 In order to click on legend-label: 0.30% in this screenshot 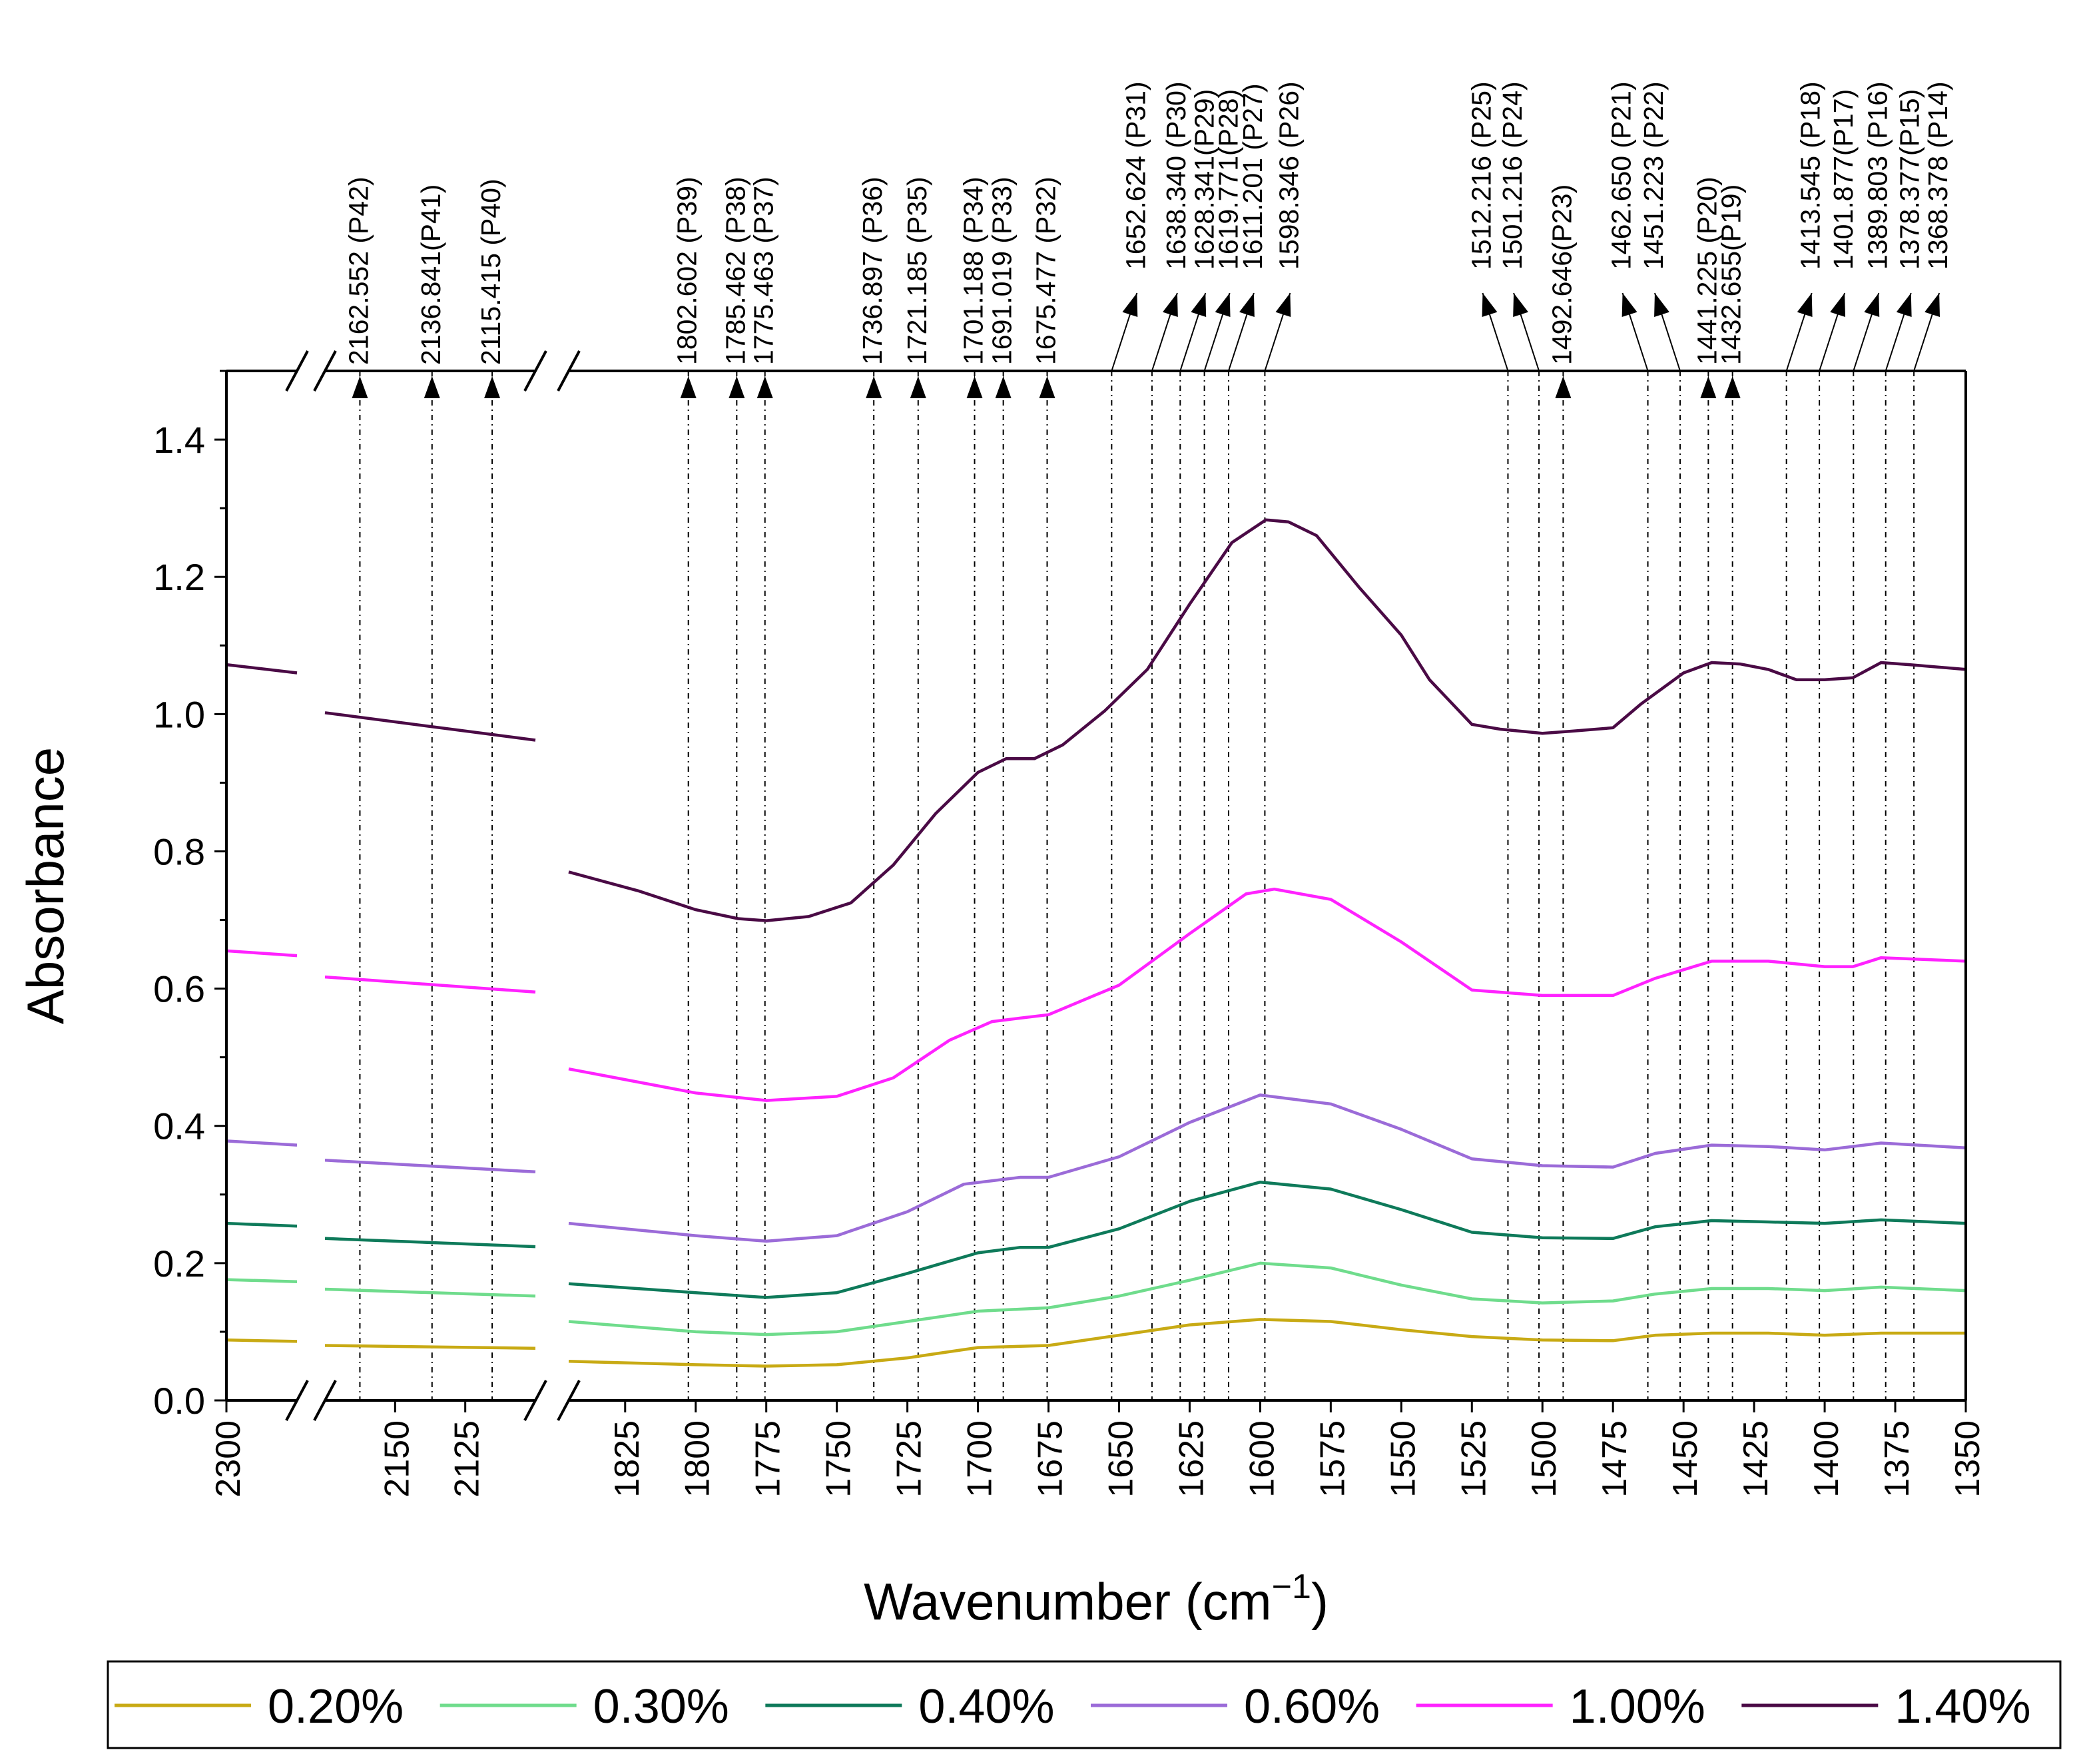, I will do `click(661, 1706)`.